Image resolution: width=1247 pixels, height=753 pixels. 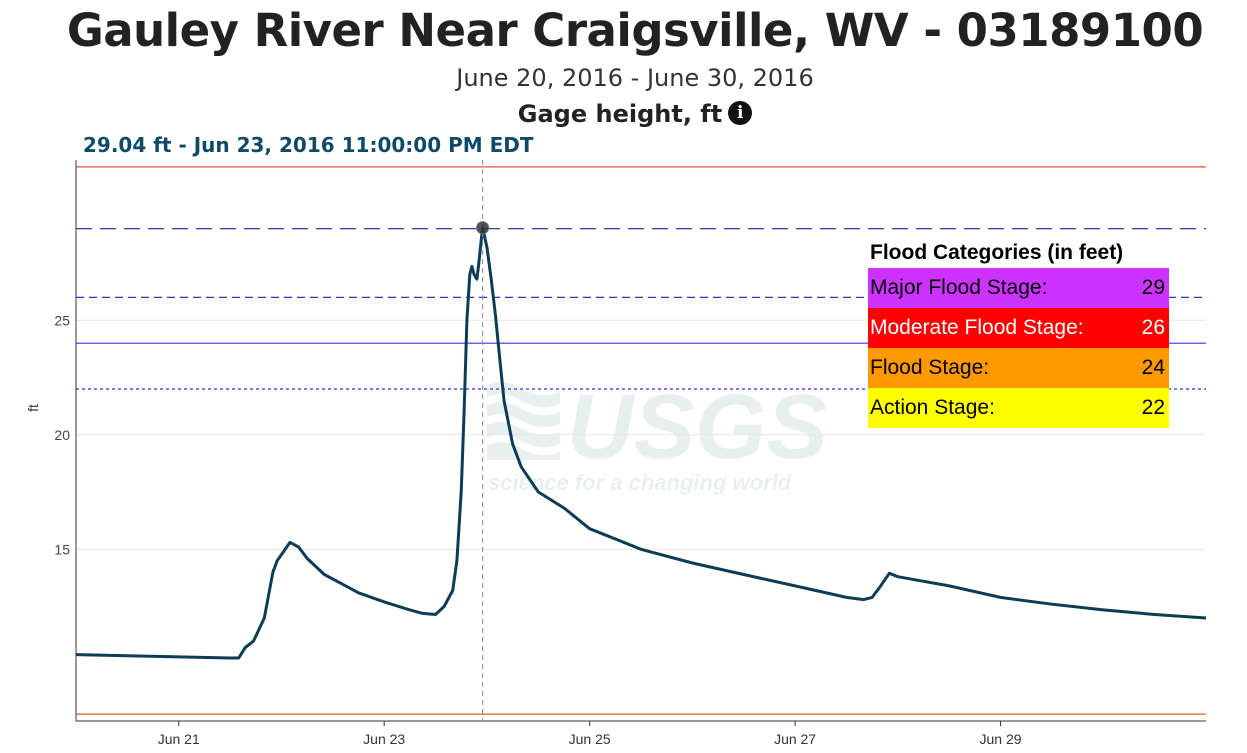 I want to click on hover-cursor, so click(x=483, y=440).